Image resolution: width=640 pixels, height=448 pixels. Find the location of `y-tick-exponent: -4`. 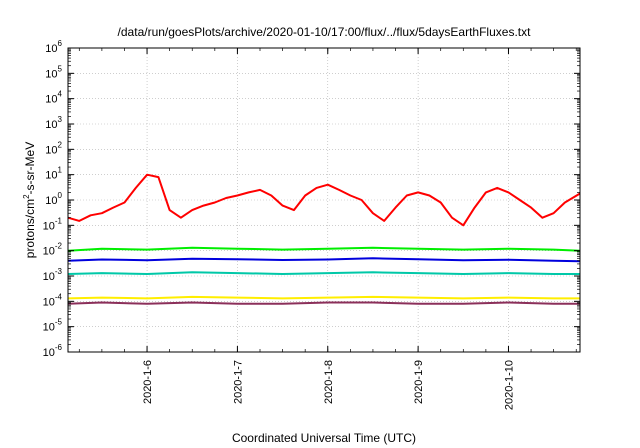

y-tick-exponent: -4 is located at coordinates (59, 296).